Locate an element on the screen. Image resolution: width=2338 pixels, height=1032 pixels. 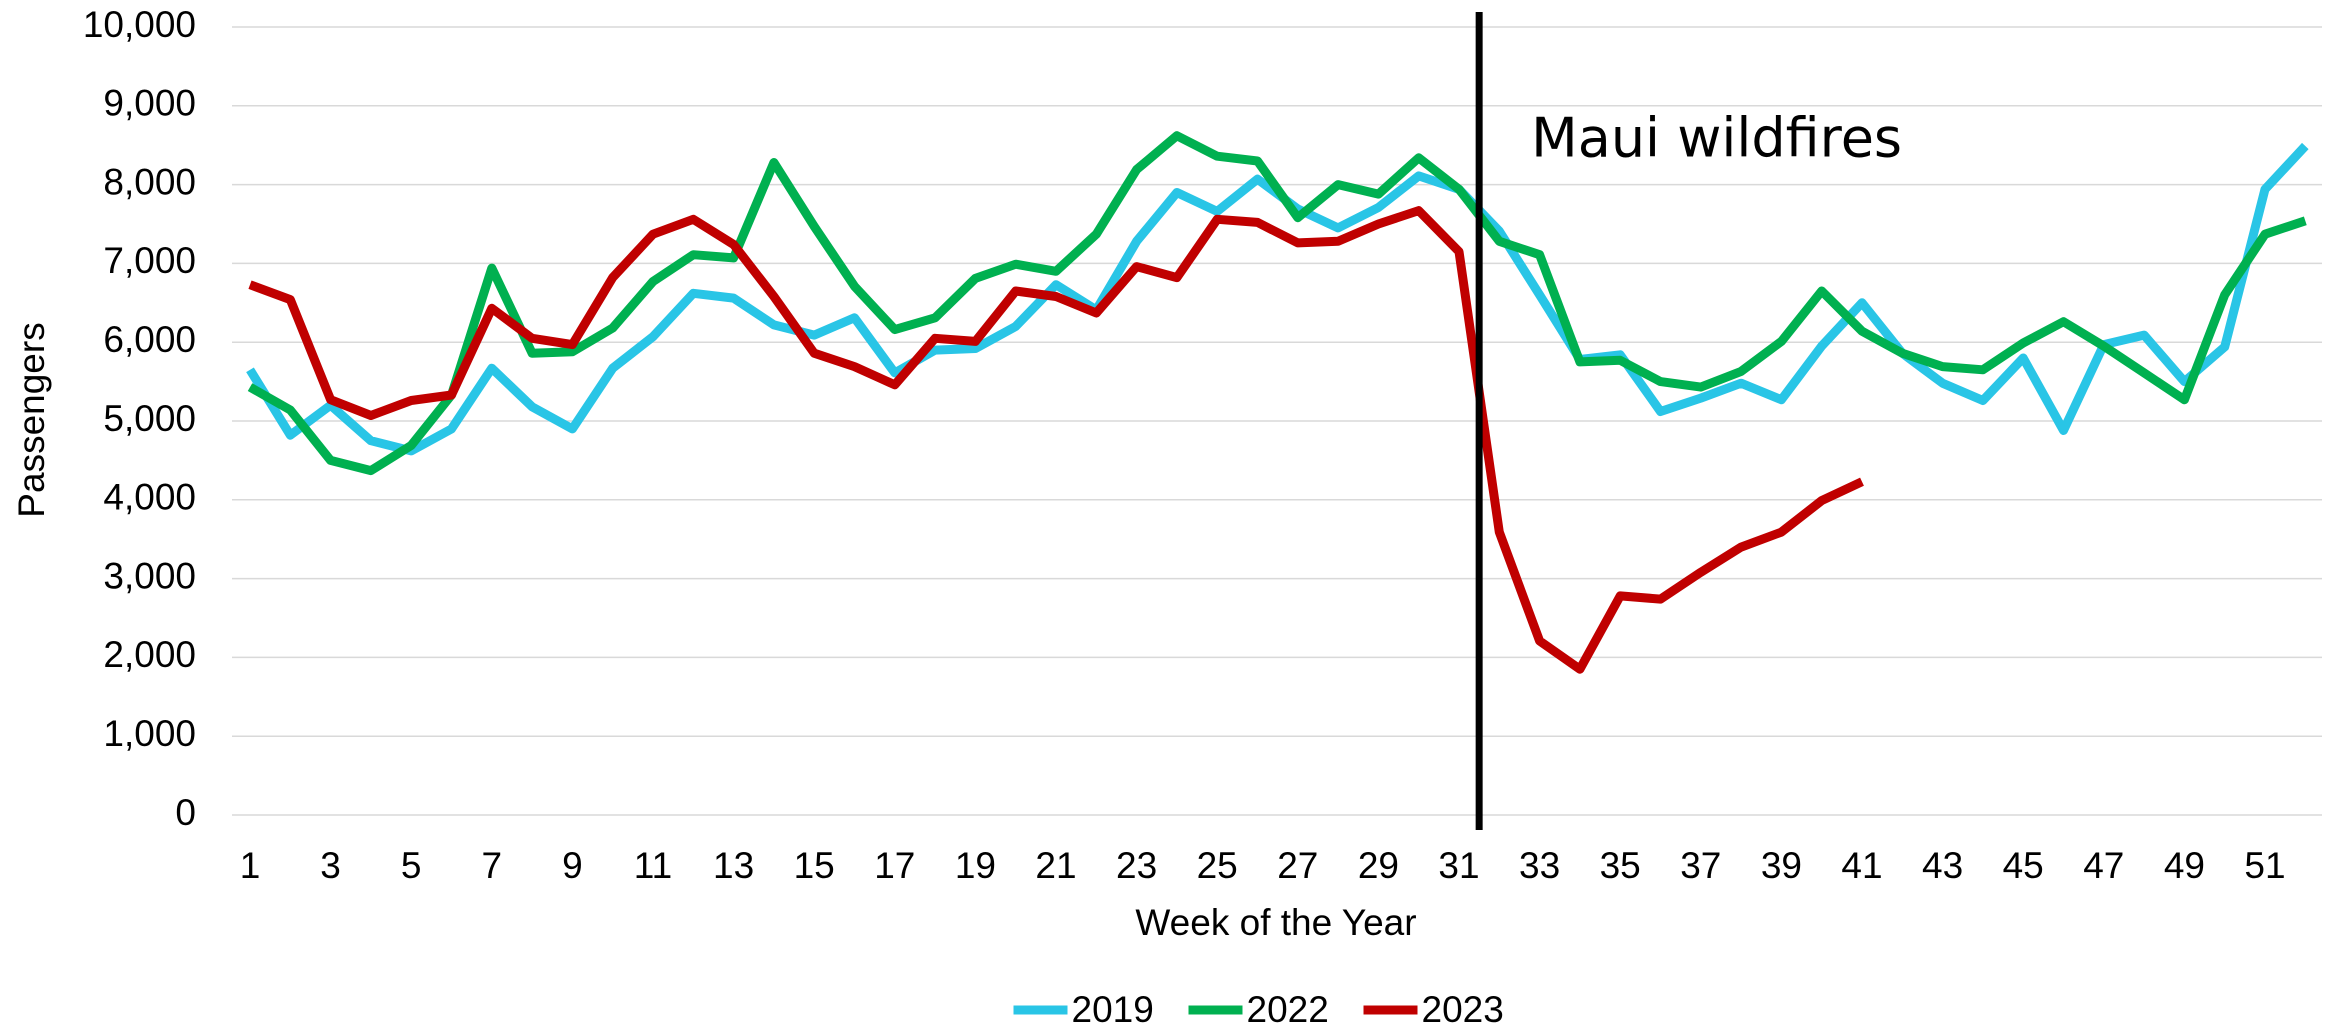
y-tick-label: 0 is located at coordinates (185, 812).